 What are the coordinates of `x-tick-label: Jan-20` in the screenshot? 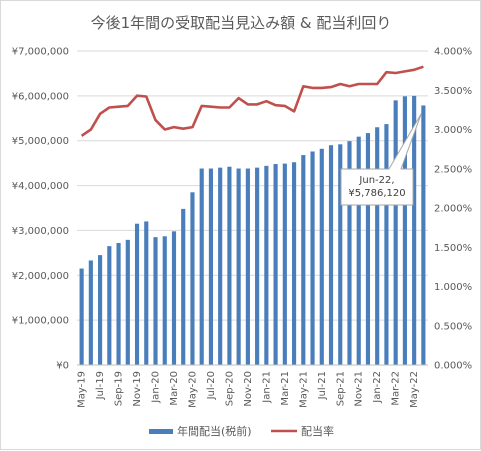 It's located at (156, 387).